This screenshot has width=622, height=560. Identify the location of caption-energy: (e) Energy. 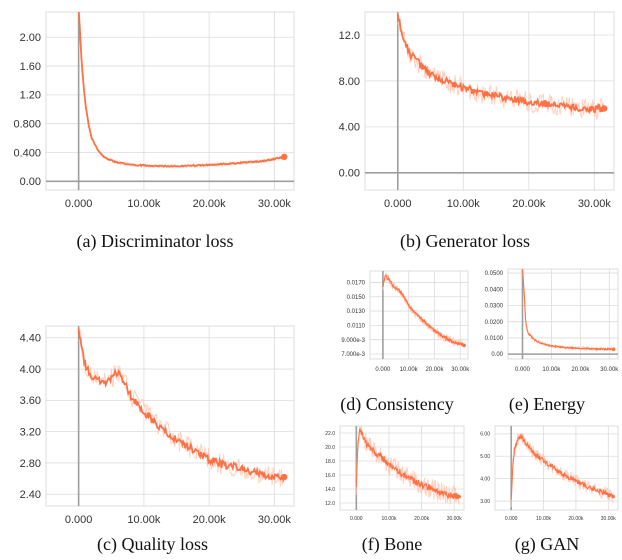
(547, 404).